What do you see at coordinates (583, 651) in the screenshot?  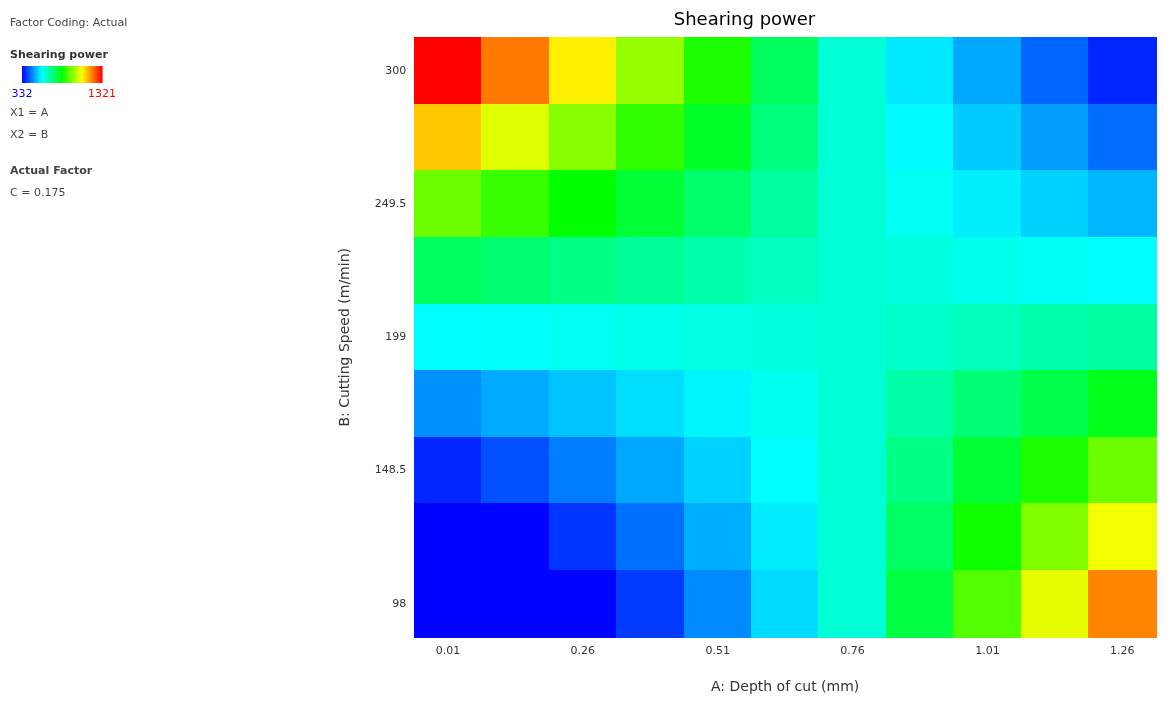 I see `x-tick-label: 0.26` at bounding box center [583, 651].